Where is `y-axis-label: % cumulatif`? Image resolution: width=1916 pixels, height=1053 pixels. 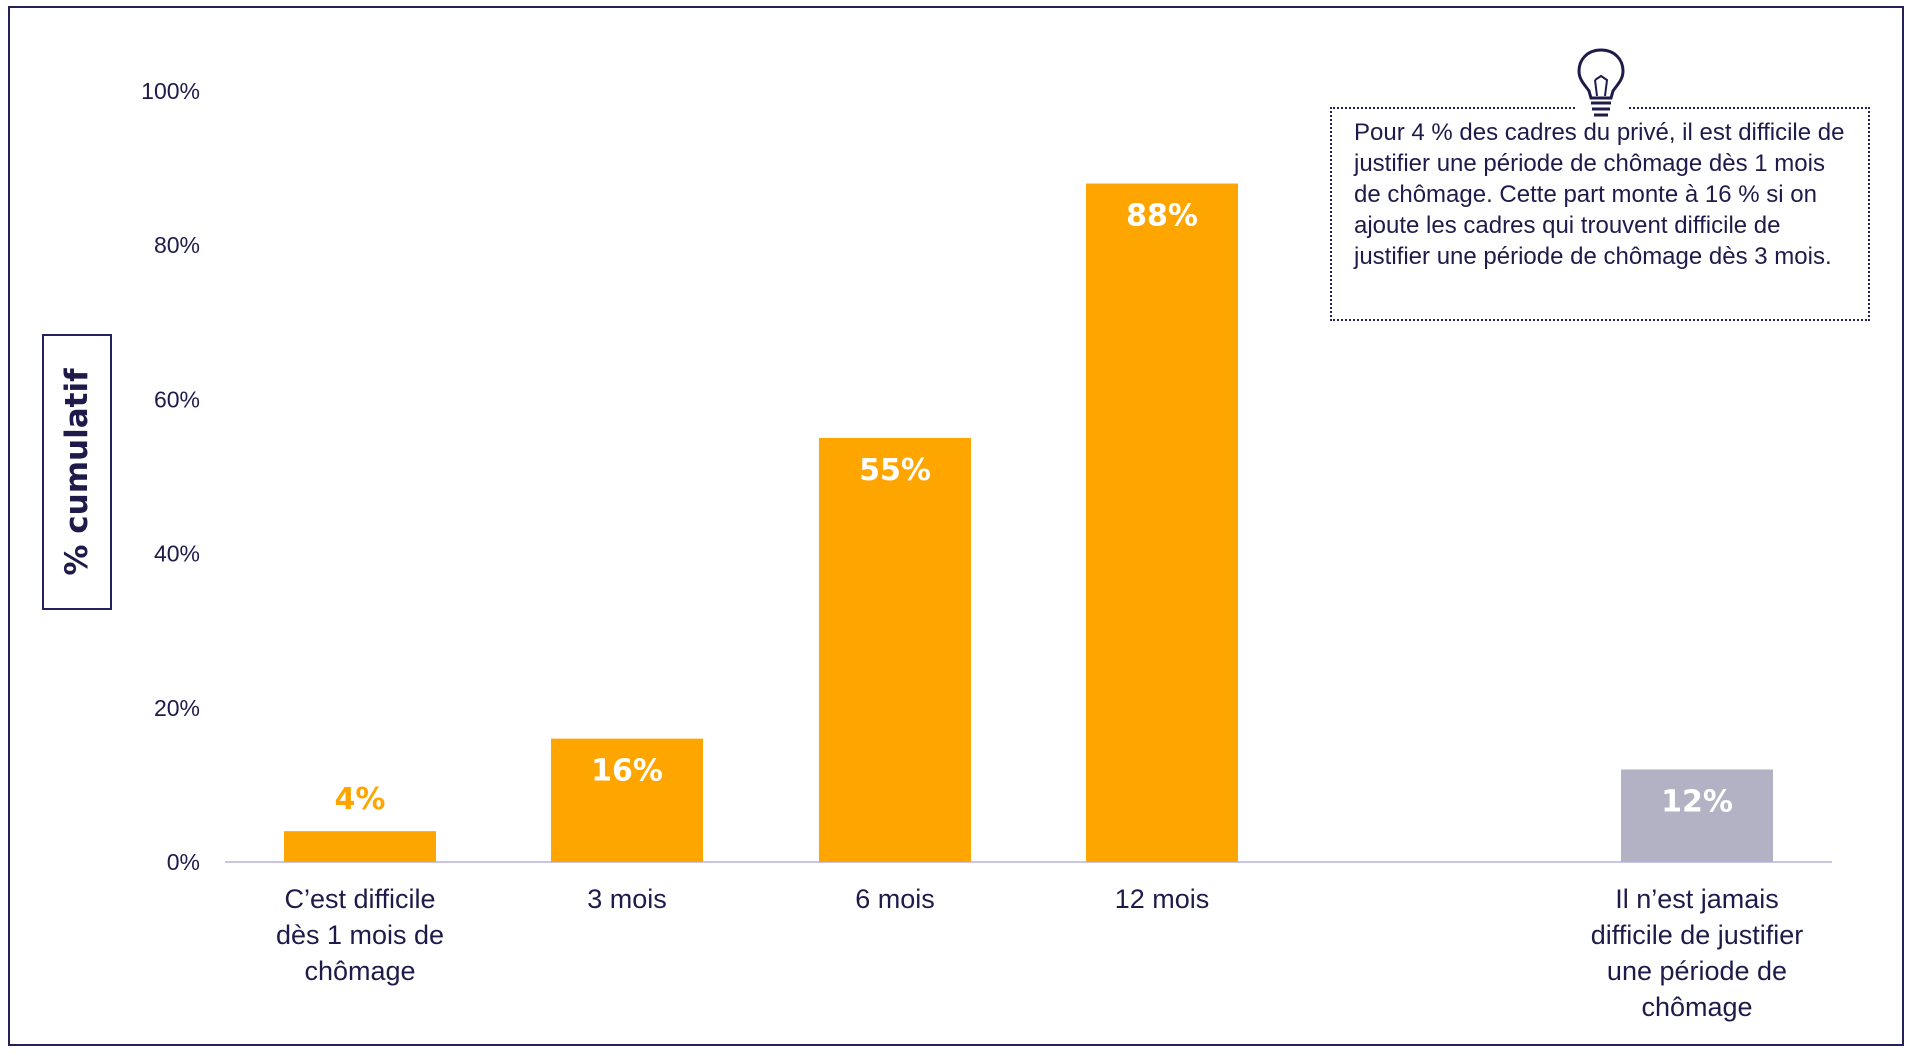
y-axis-label: % cumulatif is located at coordinates (77, 472).